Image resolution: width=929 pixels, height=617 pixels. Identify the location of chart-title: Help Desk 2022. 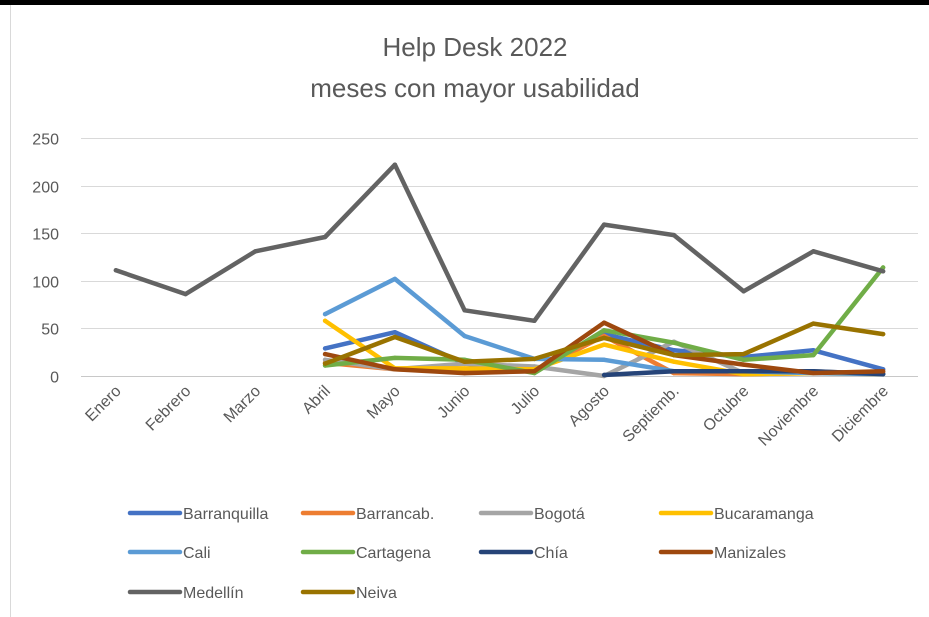
(475, 47).